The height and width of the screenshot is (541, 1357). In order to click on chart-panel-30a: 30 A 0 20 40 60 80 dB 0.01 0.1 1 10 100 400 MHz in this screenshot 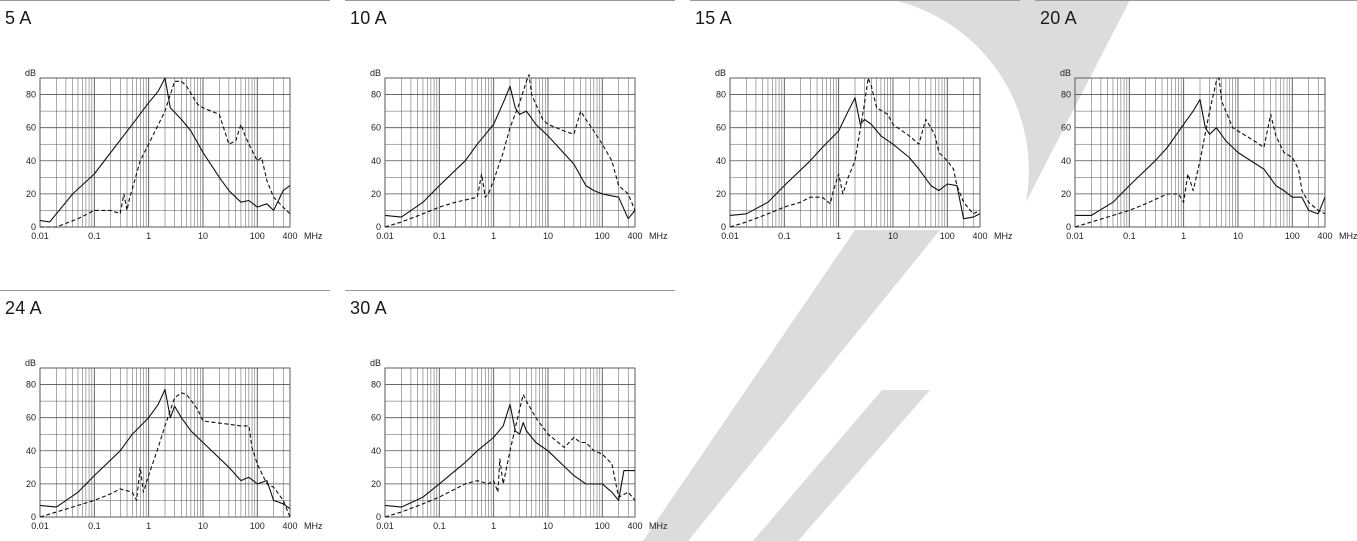, I will do `click(510, 415)`.